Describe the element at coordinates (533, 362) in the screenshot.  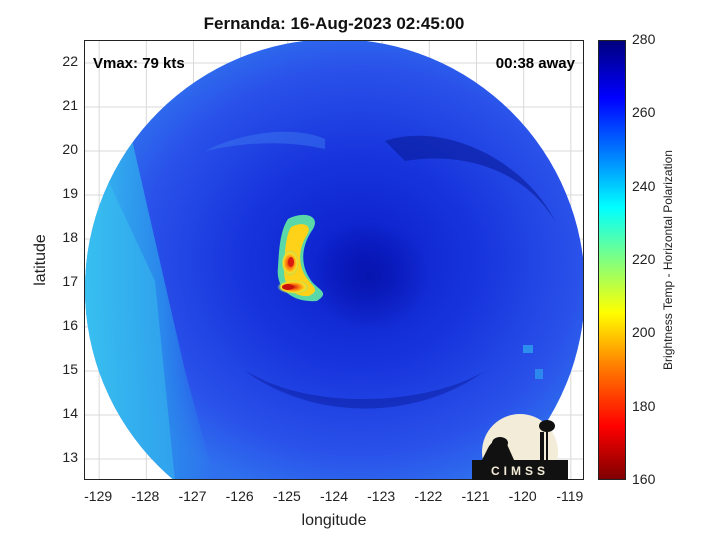
I see `swath-artifacts` at that location.